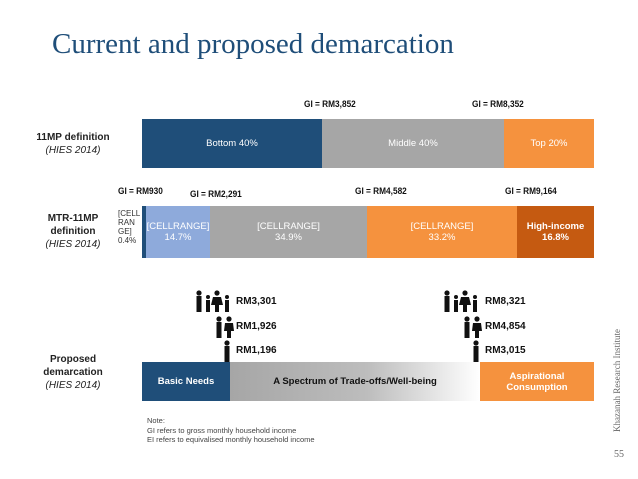  I want to click on segment-value: 34.9%, so click(288, 237).